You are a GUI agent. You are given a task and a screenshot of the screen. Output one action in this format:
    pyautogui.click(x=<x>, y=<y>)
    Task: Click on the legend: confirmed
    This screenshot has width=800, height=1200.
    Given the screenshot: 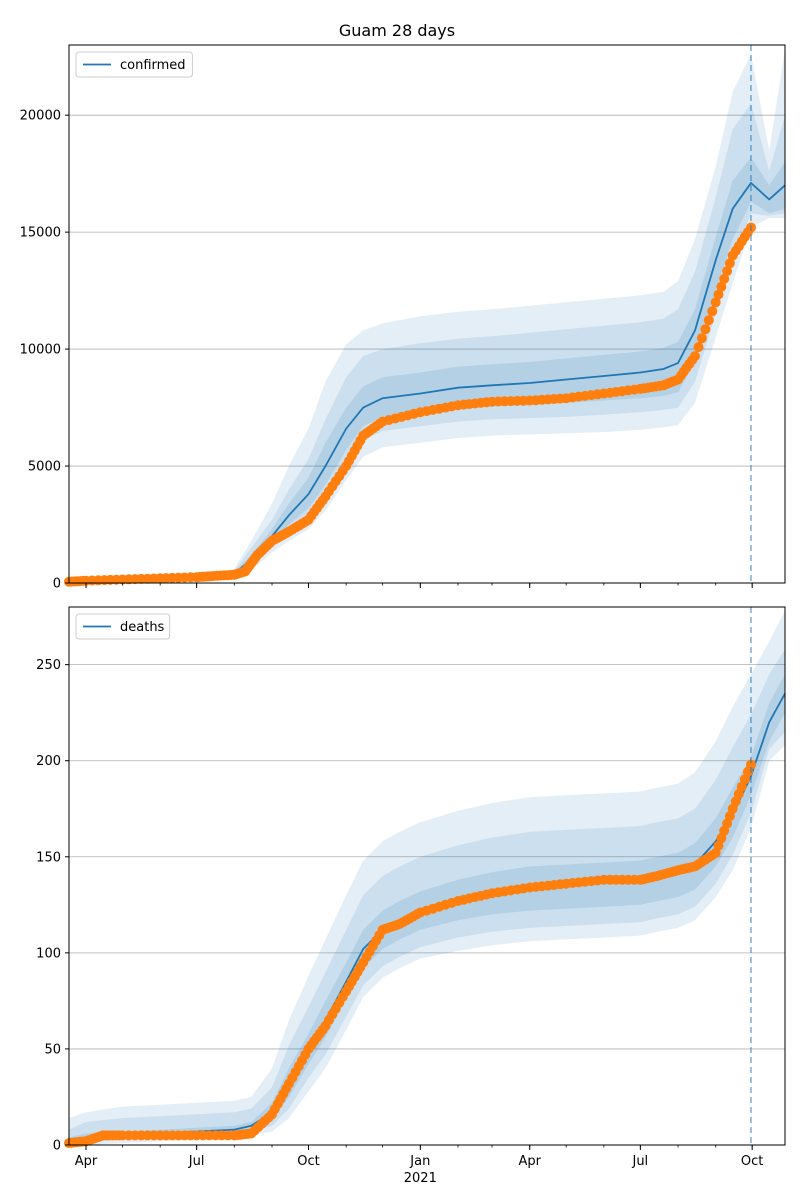 What is the action you would take?
    pyautogui.click(x=134, y=64)
    